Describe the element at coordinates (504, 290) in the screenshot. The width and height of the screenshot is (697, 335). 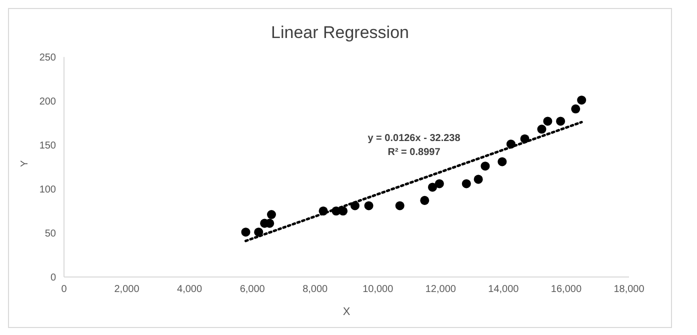
I see `x-tick-label: 14,000` at that location.